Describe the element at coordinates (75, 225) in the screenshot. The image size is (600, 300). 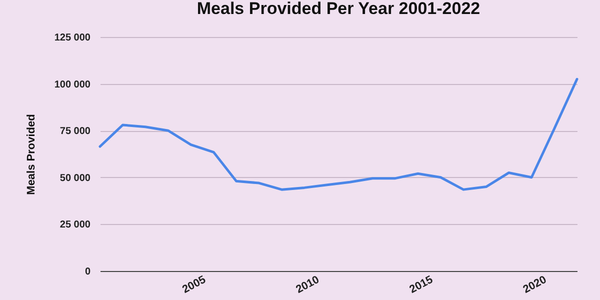
I see `y-tick-label: 25 000` at that location.